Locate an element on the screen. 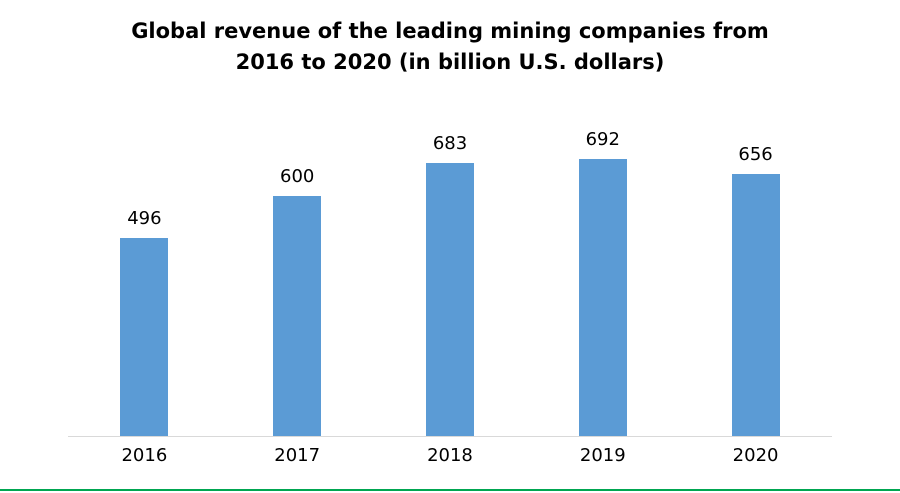 The image size is (900, 493). bar-2017 is located at coordinates (297, 316).